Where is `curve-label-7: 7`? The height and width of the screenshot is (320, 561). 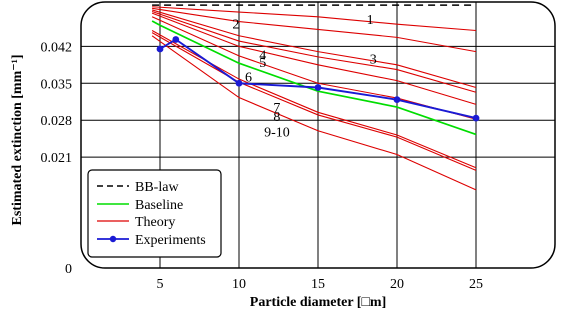
curve-label-7: 7 is located at coordinates (276, 108).